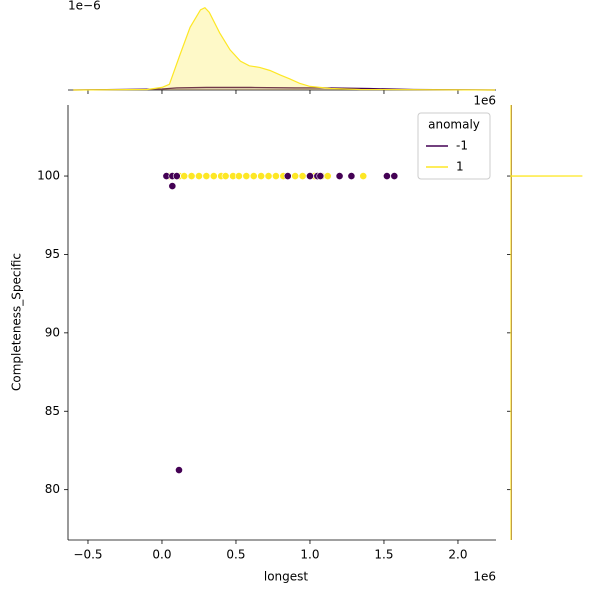 Image resolution: width=600 pixels, height=600 pixels. I want to click on legend-label: -1, so click(462, 146).